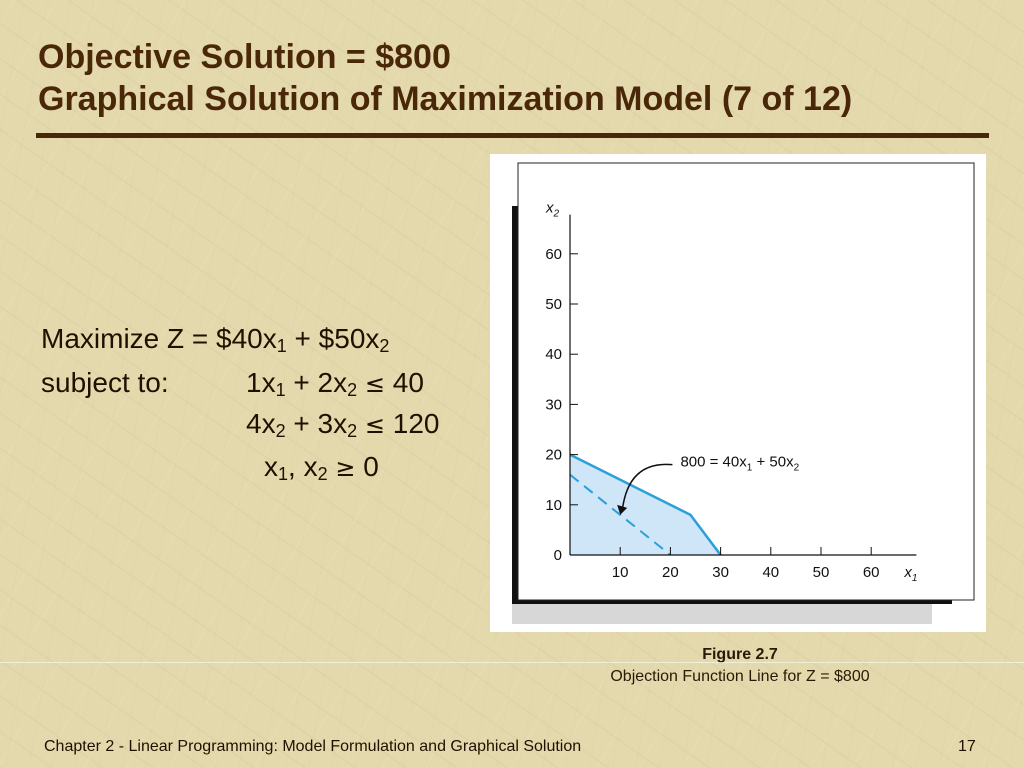  Describe the element at coordinates (740, 654) in the screenshot. I see `figure-number: Figure 2.7` at that location.